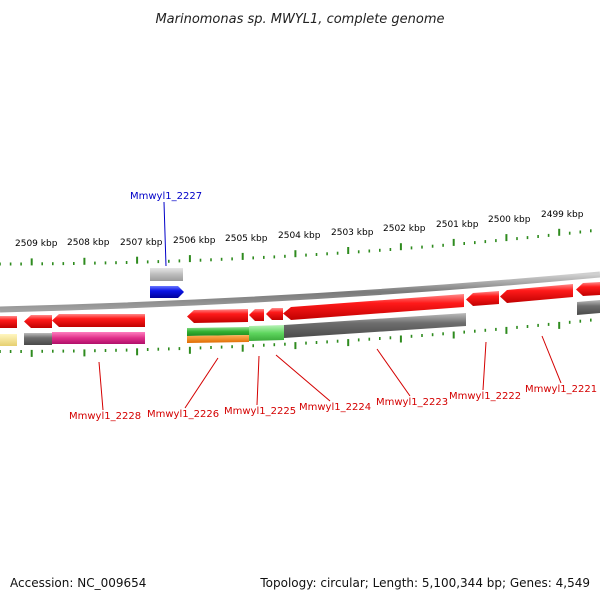 Image resolution: width=600 pixels, height=600 pixels. I want to click on feature-bars, so click(300, 323).